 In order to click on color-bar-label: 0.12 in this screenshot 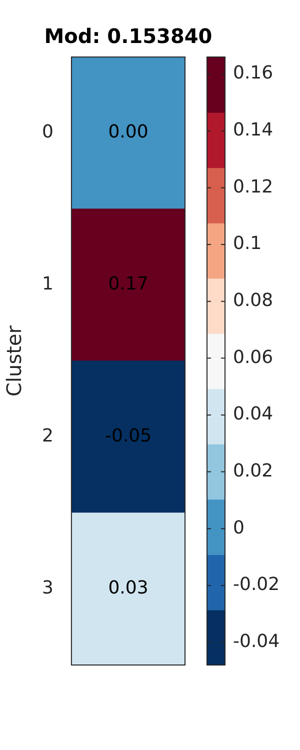, I will do `click(253, 187)`.